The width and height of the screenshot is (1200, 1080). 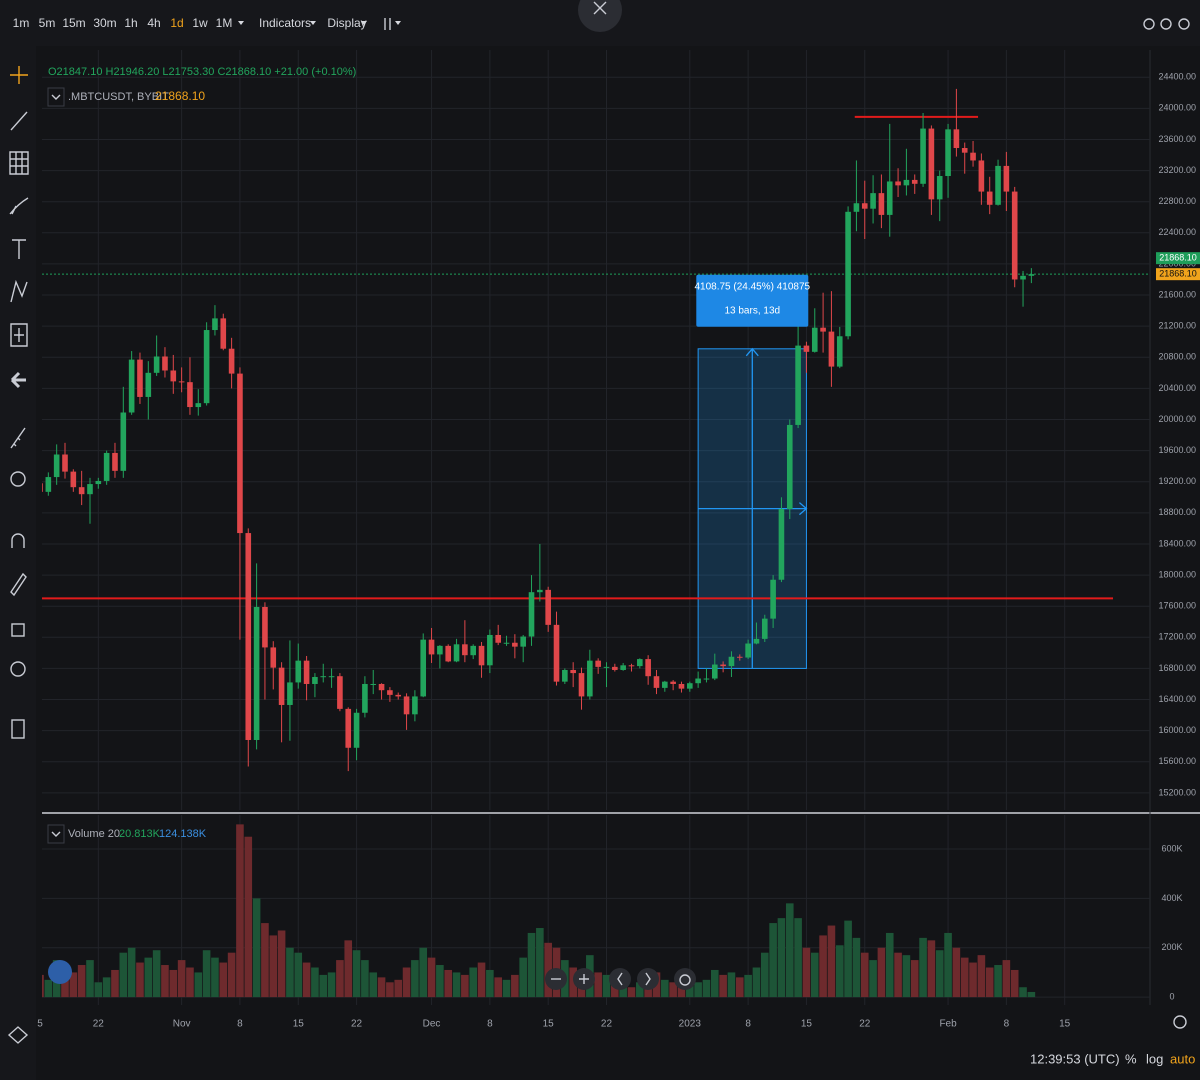 I want to click on line-tool, so click(x=19, y=121).